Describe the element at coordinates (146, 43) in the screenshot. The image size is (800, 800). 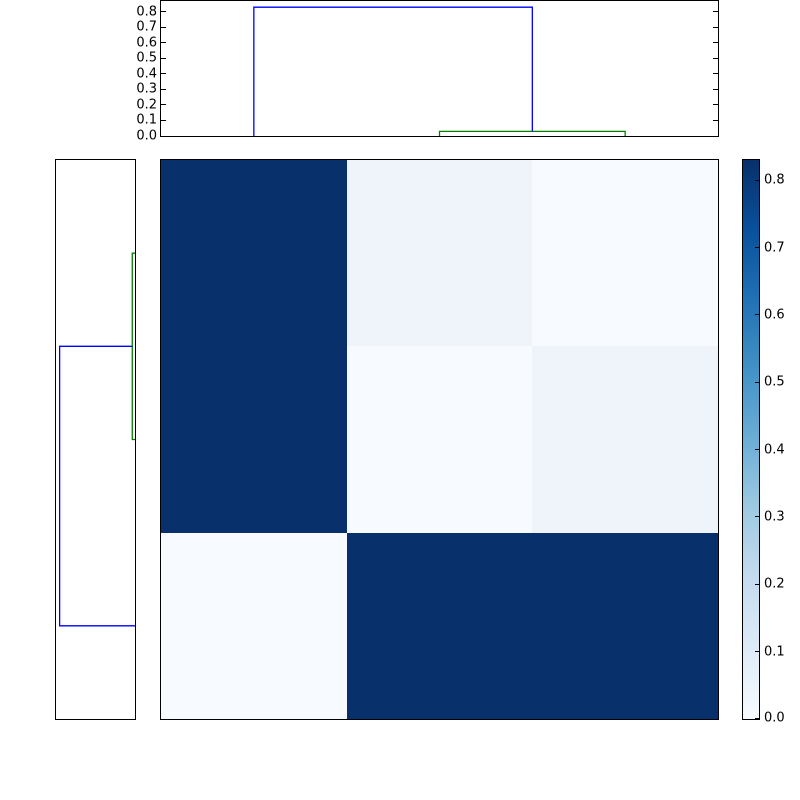
I see `top-axes-ytick-label: 0.6` at that location.